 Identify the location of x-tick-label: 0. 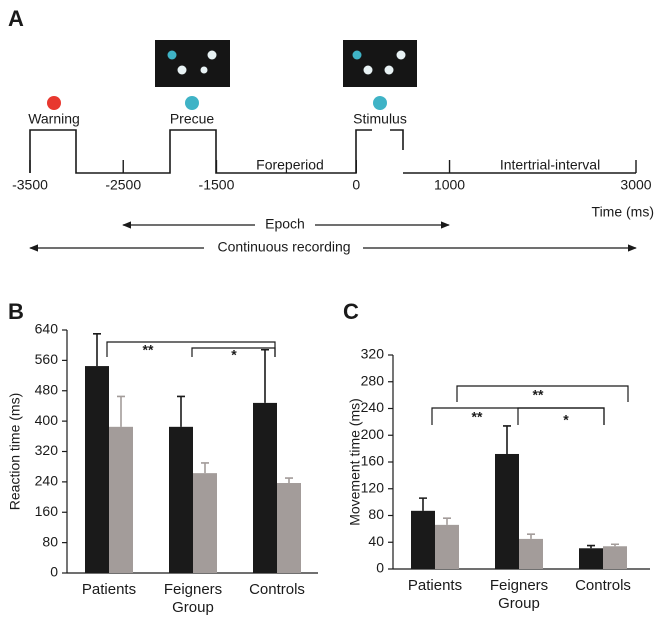
(356, 185).